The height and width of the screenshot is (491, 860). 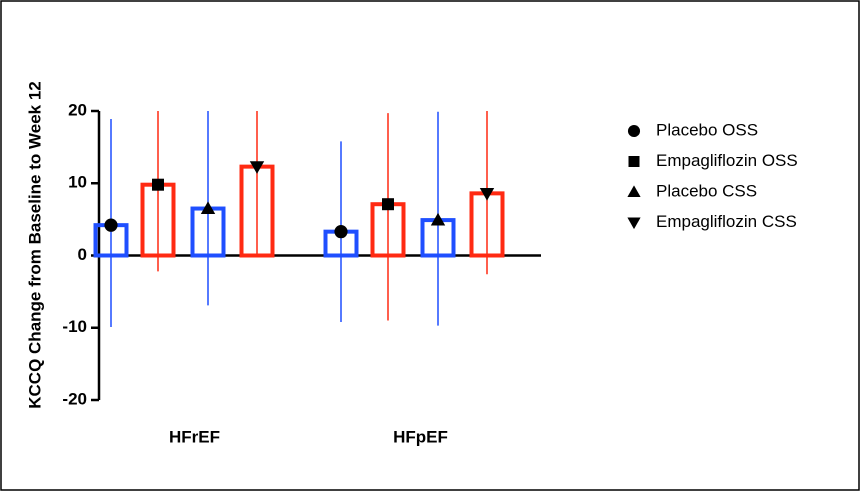 What do you see at coordinates (34, 245) in the screenshot?
I see `y-axis-label: KCCQ Change from Baseline to Week 12` at bounding box center [34, 245].